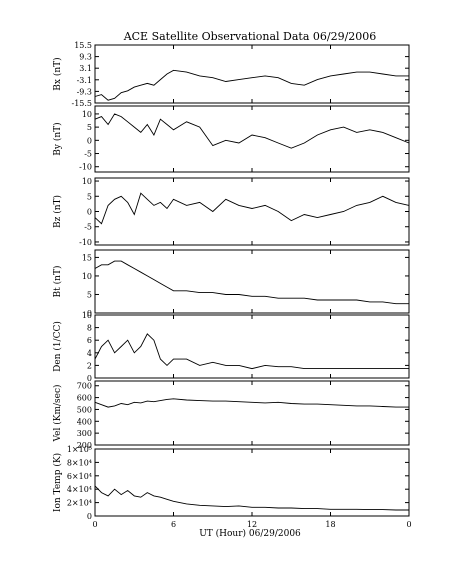  I want to click on x-tick-label: 6, so click(173, 524).